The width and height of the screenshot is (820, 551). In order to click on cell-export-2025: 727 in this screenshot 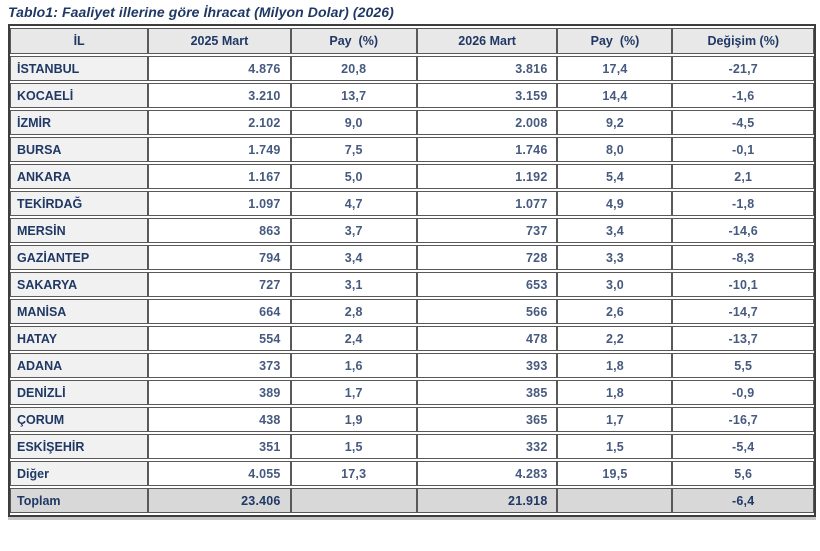, I will do `click(219, 284)`.